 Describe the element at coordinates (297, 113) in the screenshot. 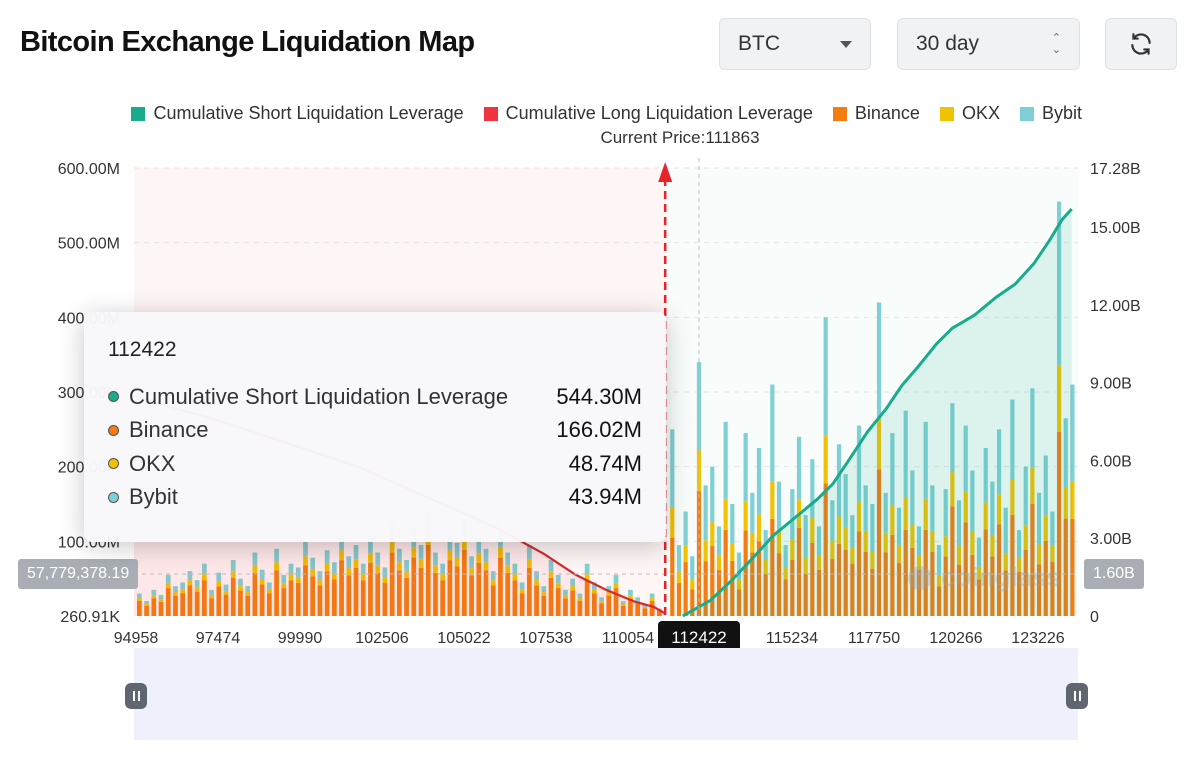

I see `legend-item: Cumulative Short Liquidation Leverage` at that location.